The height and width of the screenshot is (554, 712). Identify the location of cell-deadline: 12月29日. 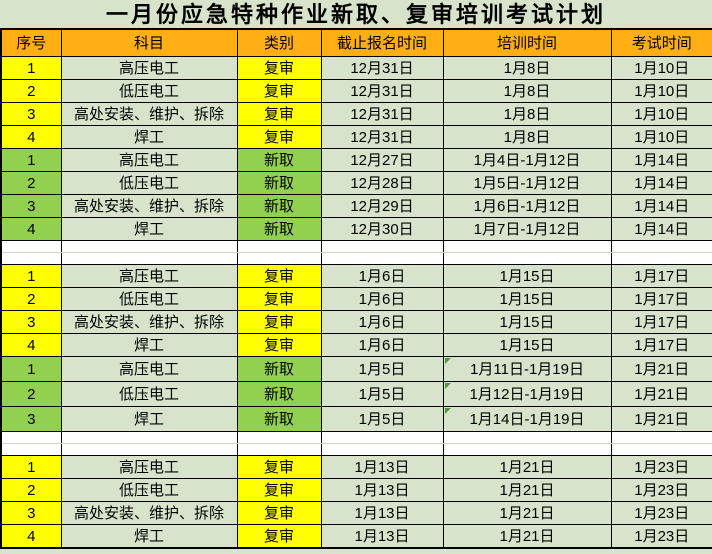
(382, 206).